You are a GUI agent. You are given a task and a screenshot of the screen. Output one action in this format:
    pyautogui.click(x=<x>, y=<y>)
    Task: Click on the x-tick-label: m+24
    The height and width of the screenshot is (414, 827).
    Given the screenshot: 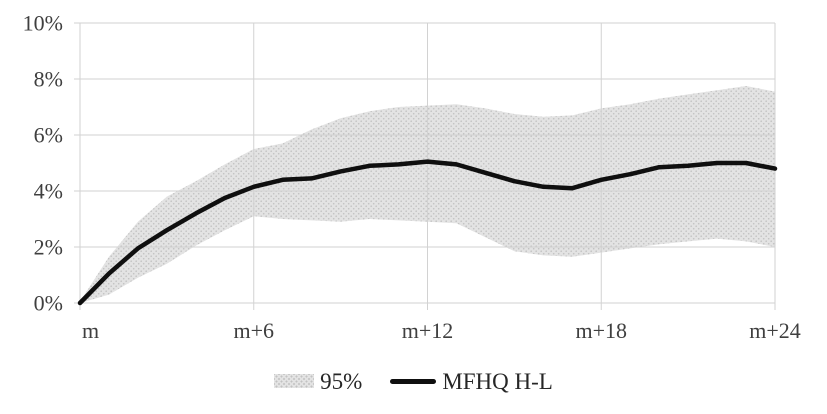 What is the action you would take?
    pyautogui.click(x=775, y=330)
    